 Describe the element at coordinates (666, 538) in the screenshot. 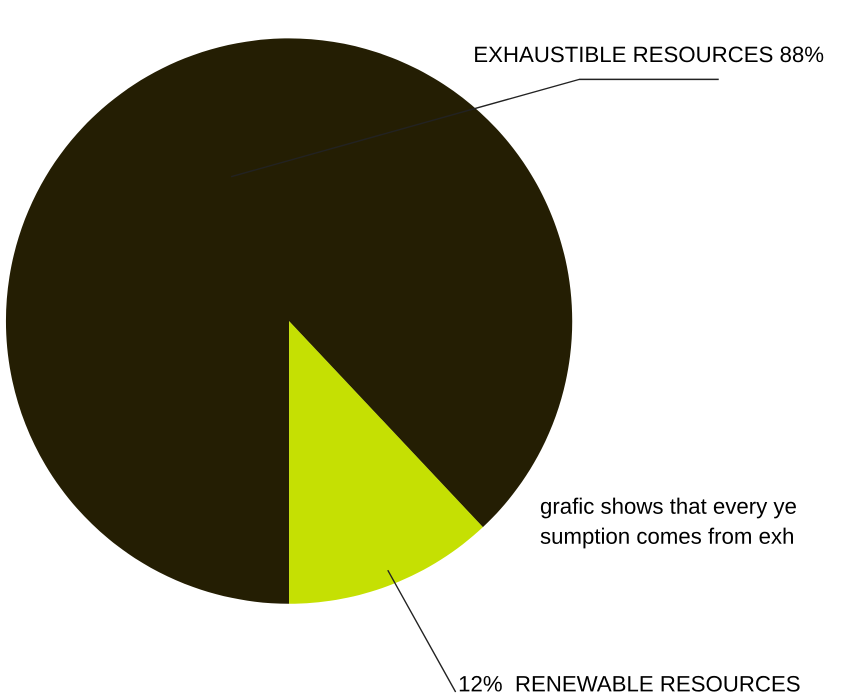

I see `text: sumption comes from exh` at that location.